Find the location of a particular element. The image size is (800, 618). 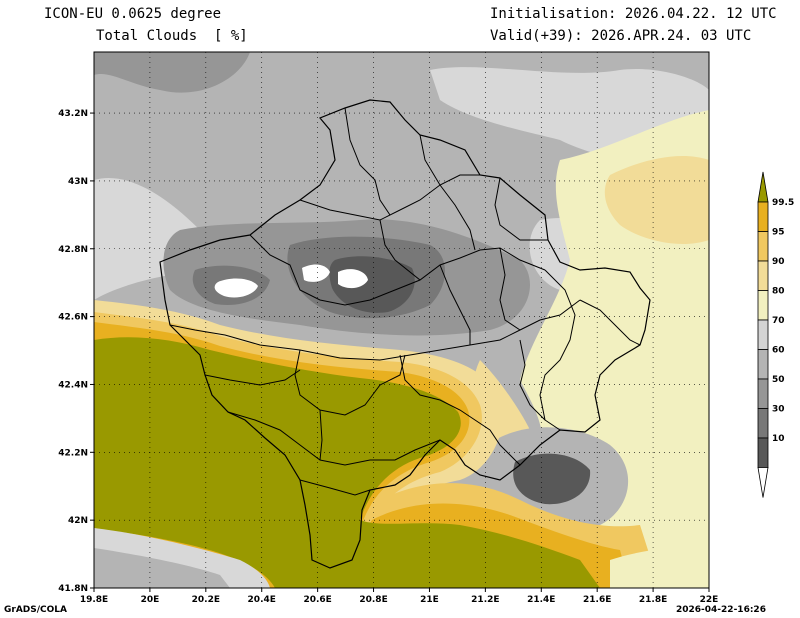

lon-tick-label: 21.4E is located at coordinates (541, 600).